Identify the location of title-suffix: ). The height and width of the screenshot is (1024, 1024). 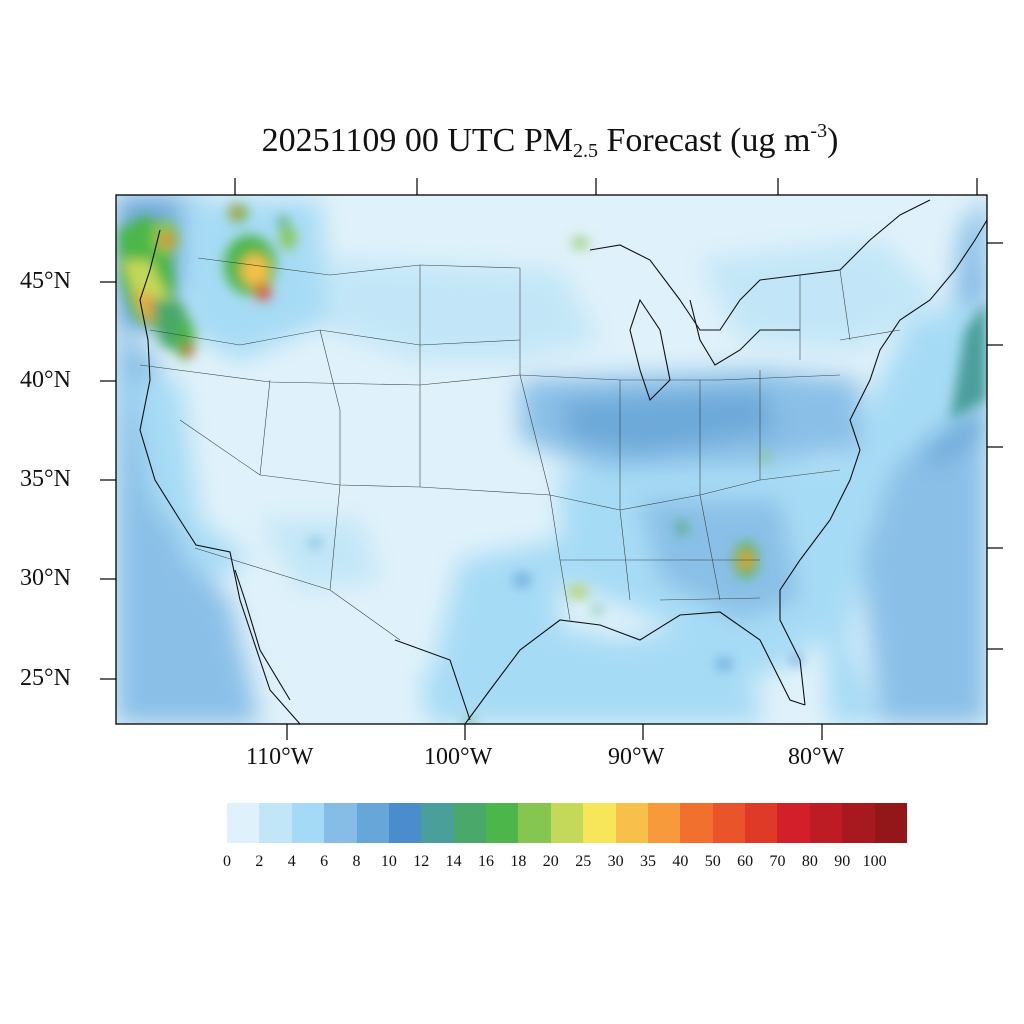
(833, 140).